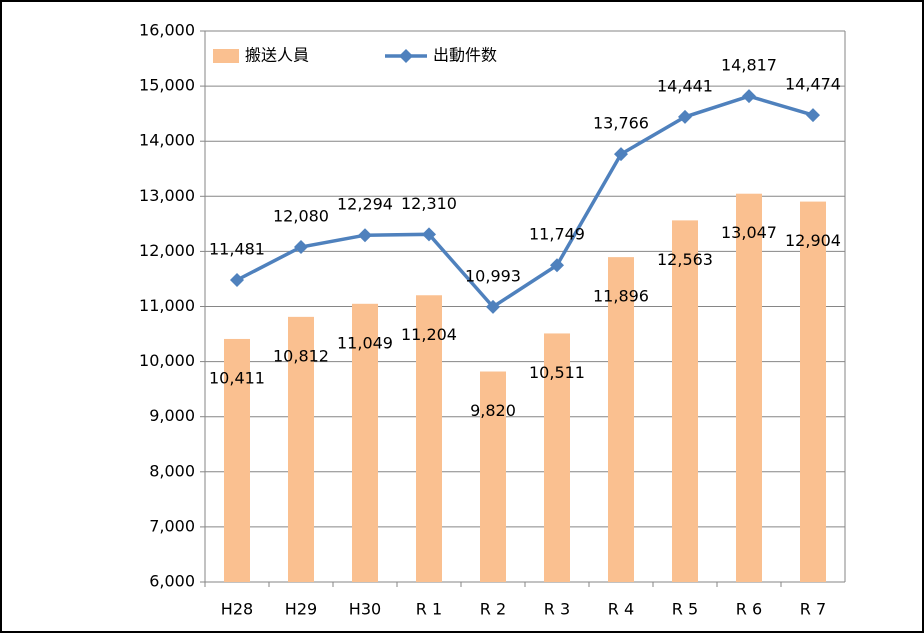 This screenshot has height=633, width=924. Describe the element at coordinates (621, 609) in the screenshot. I see `x-tick-label: R 4` at that location.